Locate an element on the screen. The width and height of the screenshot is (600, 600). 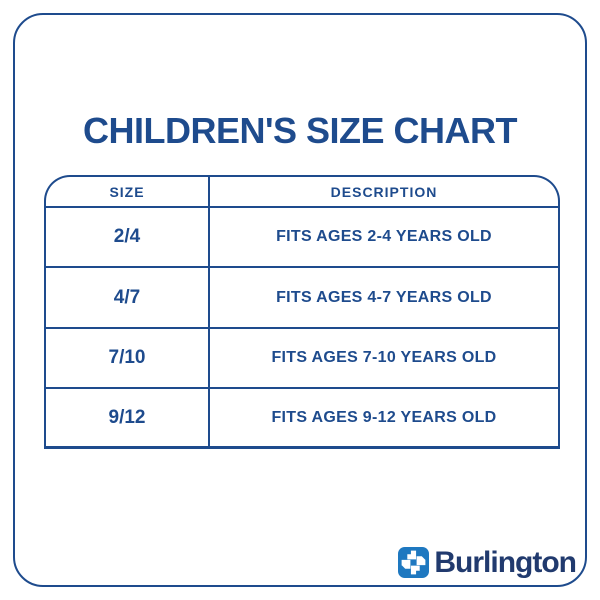
burlington-wordmark: Burlington is located at coordinates (505, 562).